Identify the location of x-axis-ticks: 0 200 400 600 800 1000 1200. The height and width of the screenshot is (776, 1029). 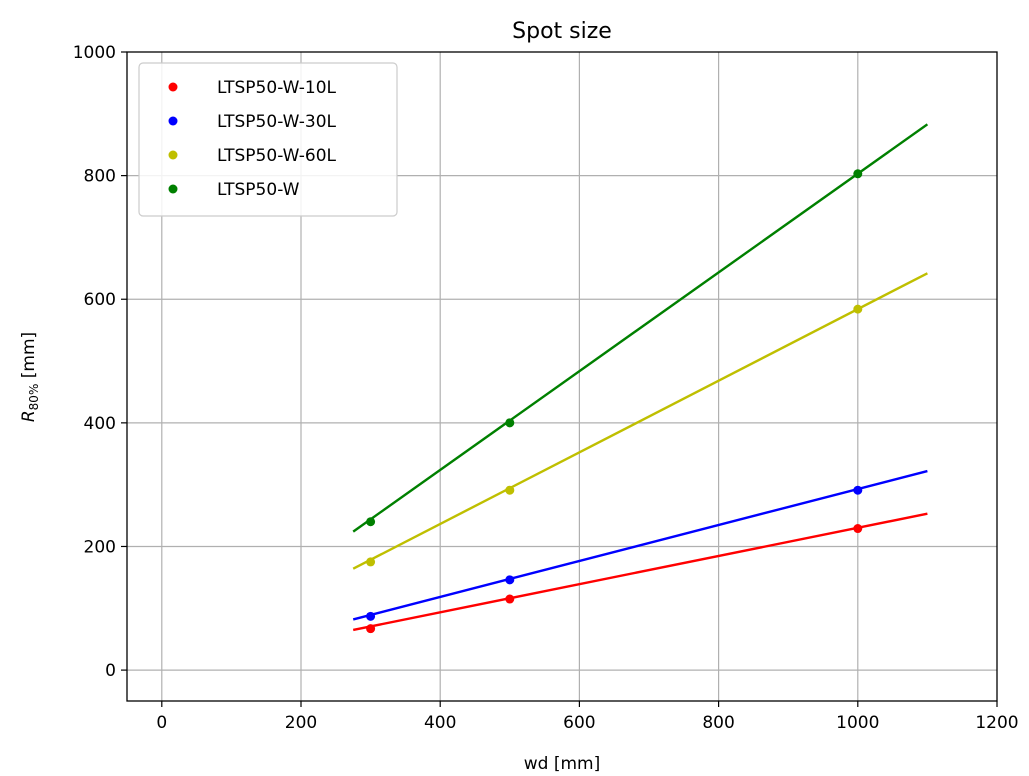
(587, 717).